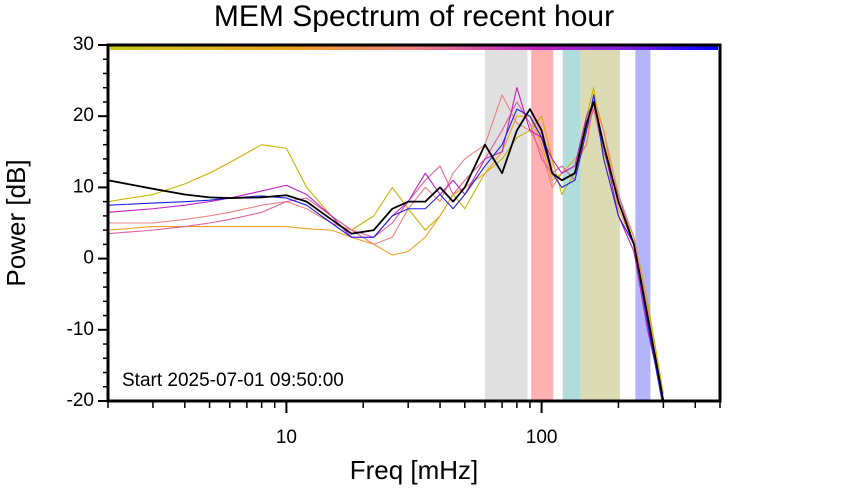 The height and width of the screenshot is (500, 842). Describe the element at coordinates (80, 400) in the screenshot. I see `y-tick-label: -20` at that location.